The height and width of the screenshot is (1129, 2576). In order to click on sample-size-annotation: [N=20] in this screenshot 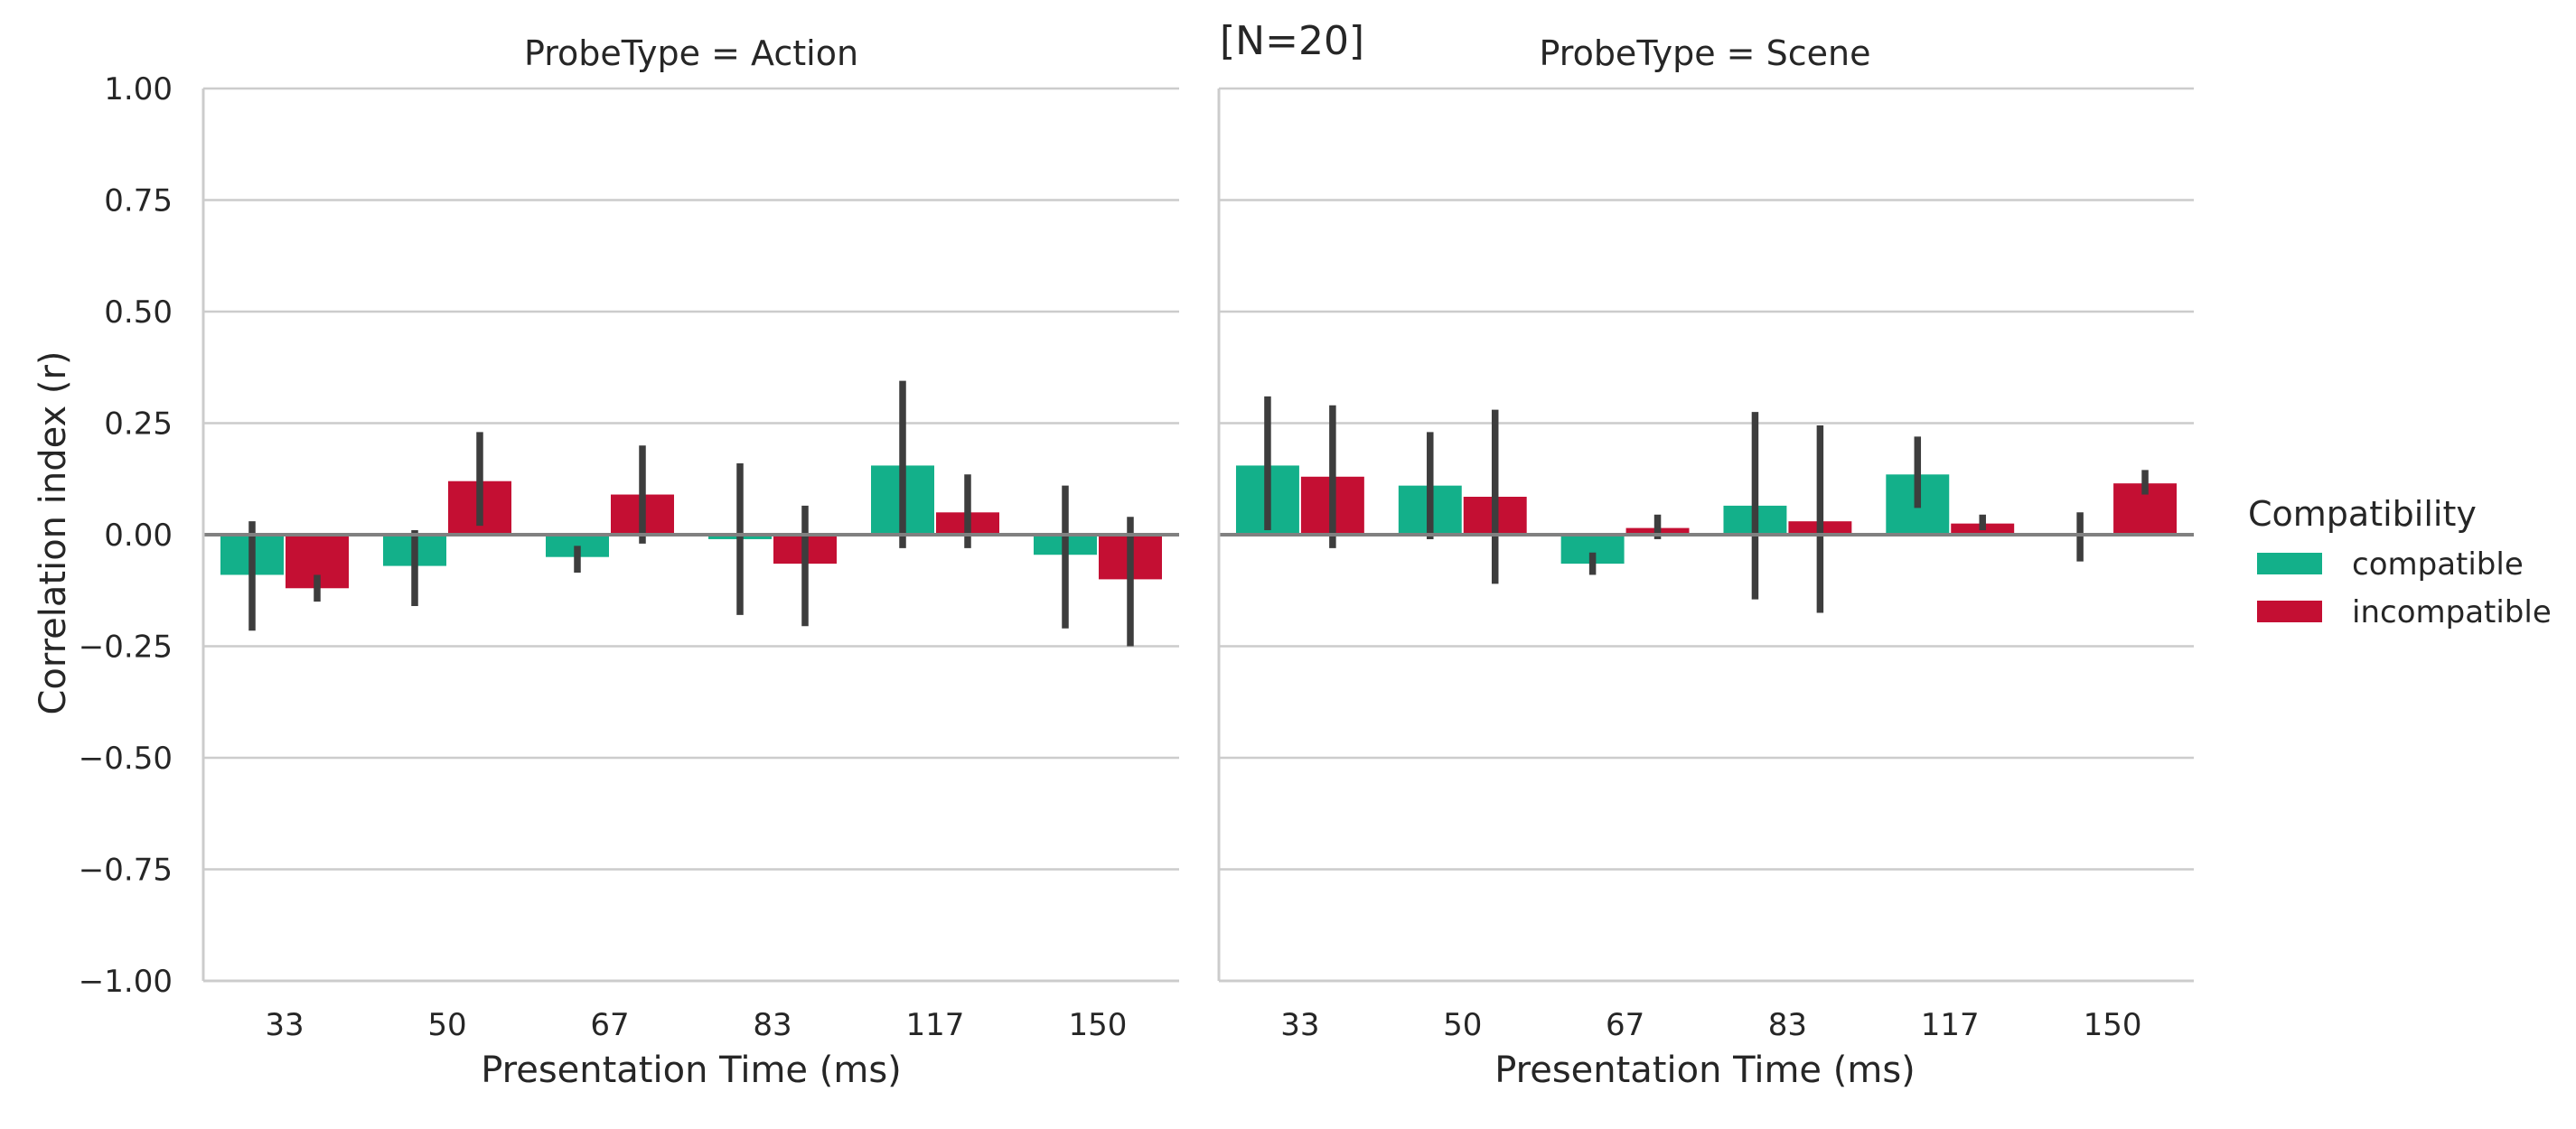, I will do `click(1292, 41)`.